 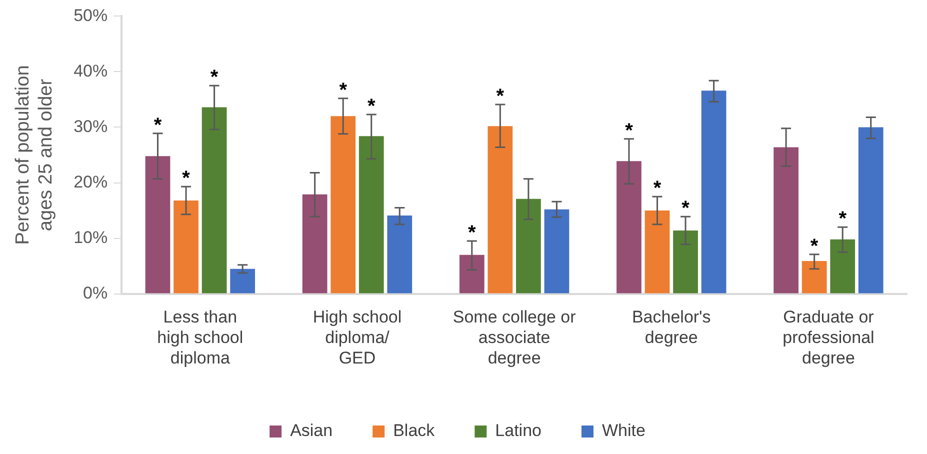 I want to click on y-tick-label: 0%, so click(x=95, y=292).